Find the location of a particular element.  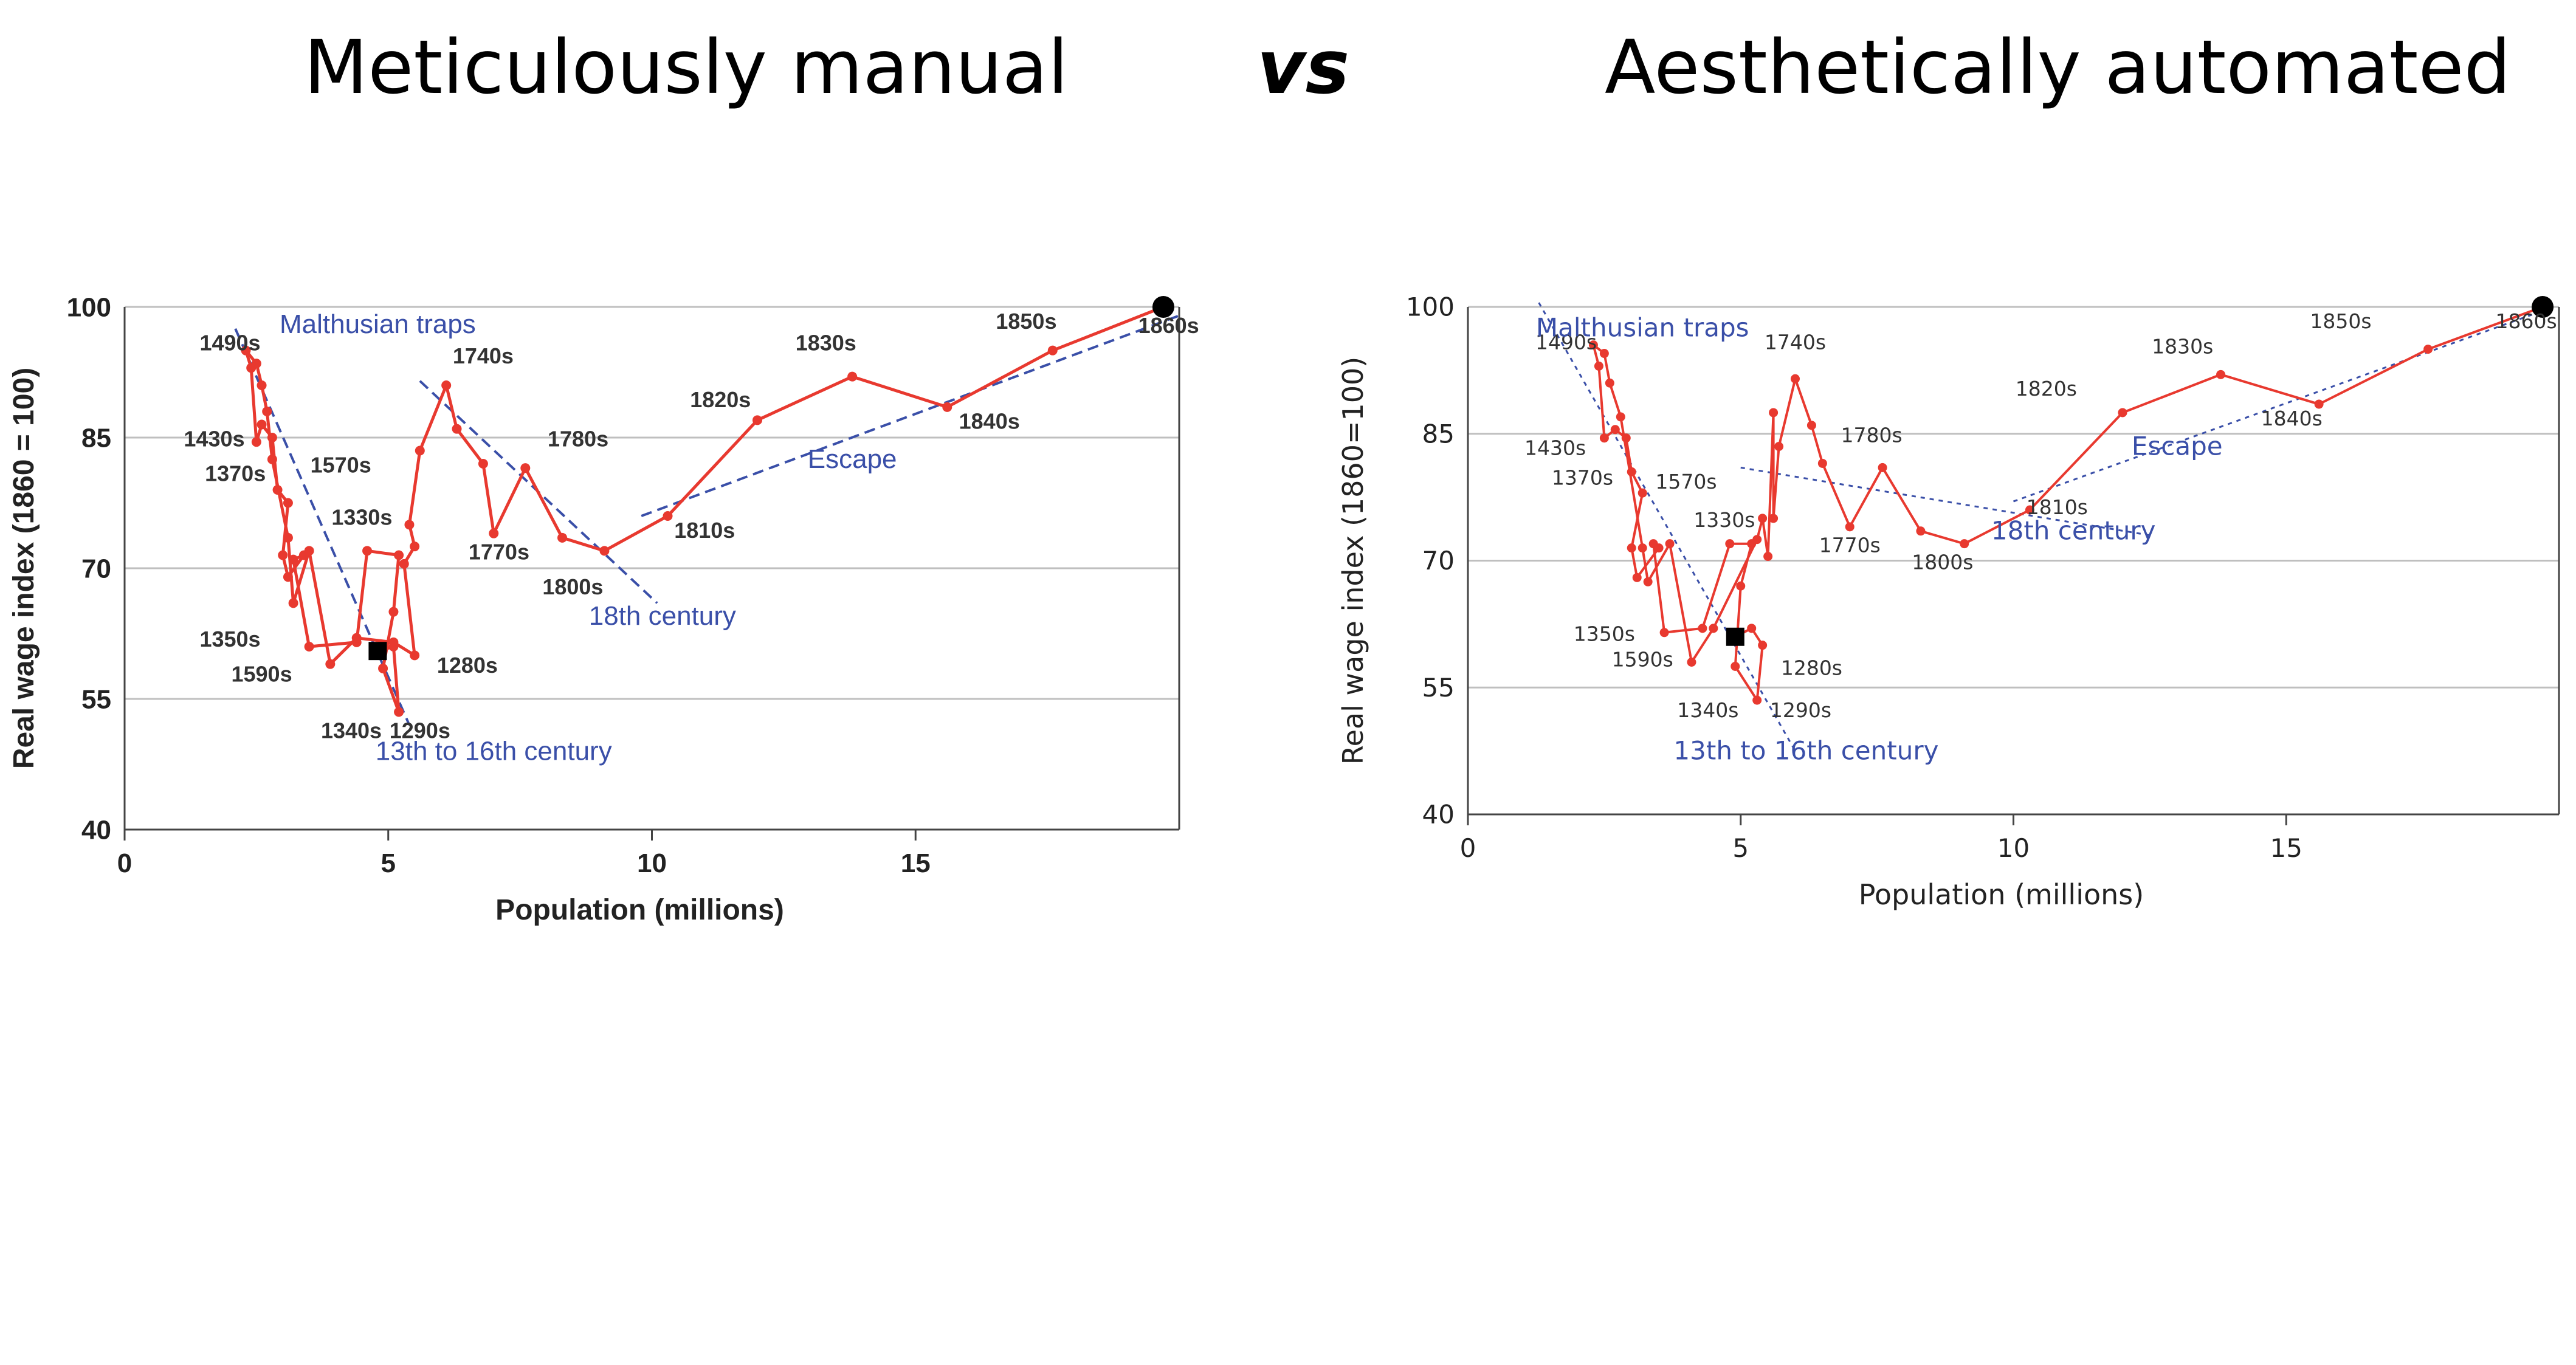

point-label: 1770s is located at coordinates (499, 552).